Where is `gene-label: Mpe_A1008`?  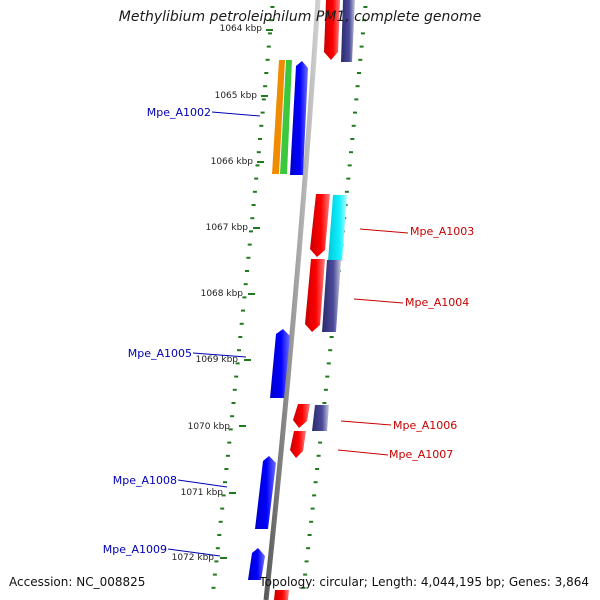
gene-label: Mpe_A1008 is located at coordinates (145, 480).